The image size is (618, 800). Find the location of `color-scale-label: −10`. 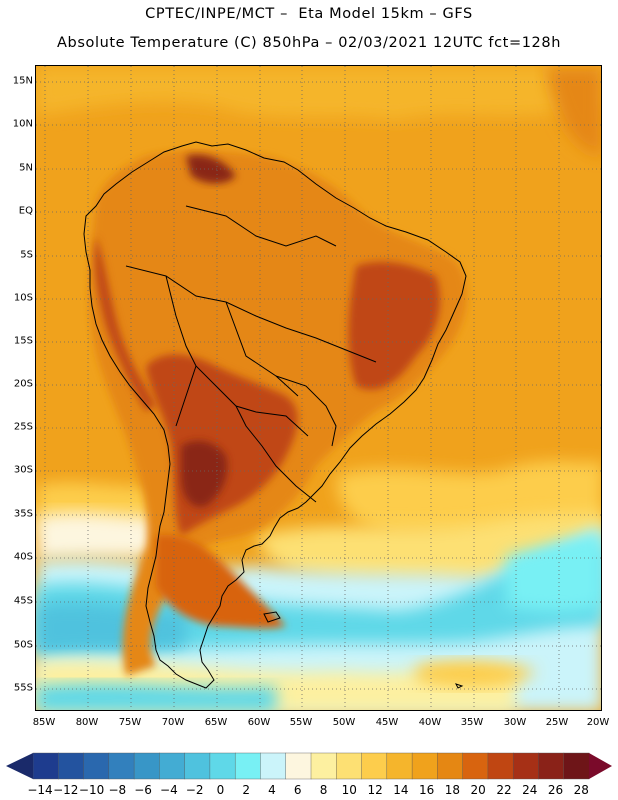

color-scale-label: −10 is located at coordinates (91, 790).